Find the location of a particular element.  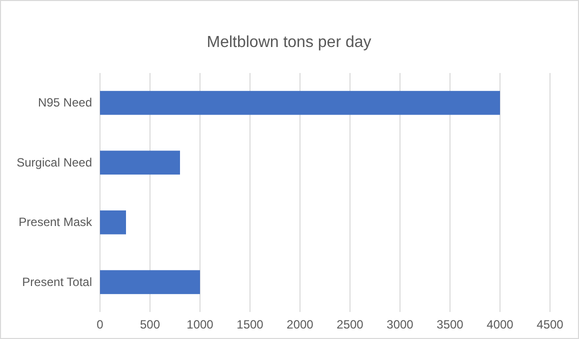

x-tick-label: 1000 is located at coordinates (200, 325).